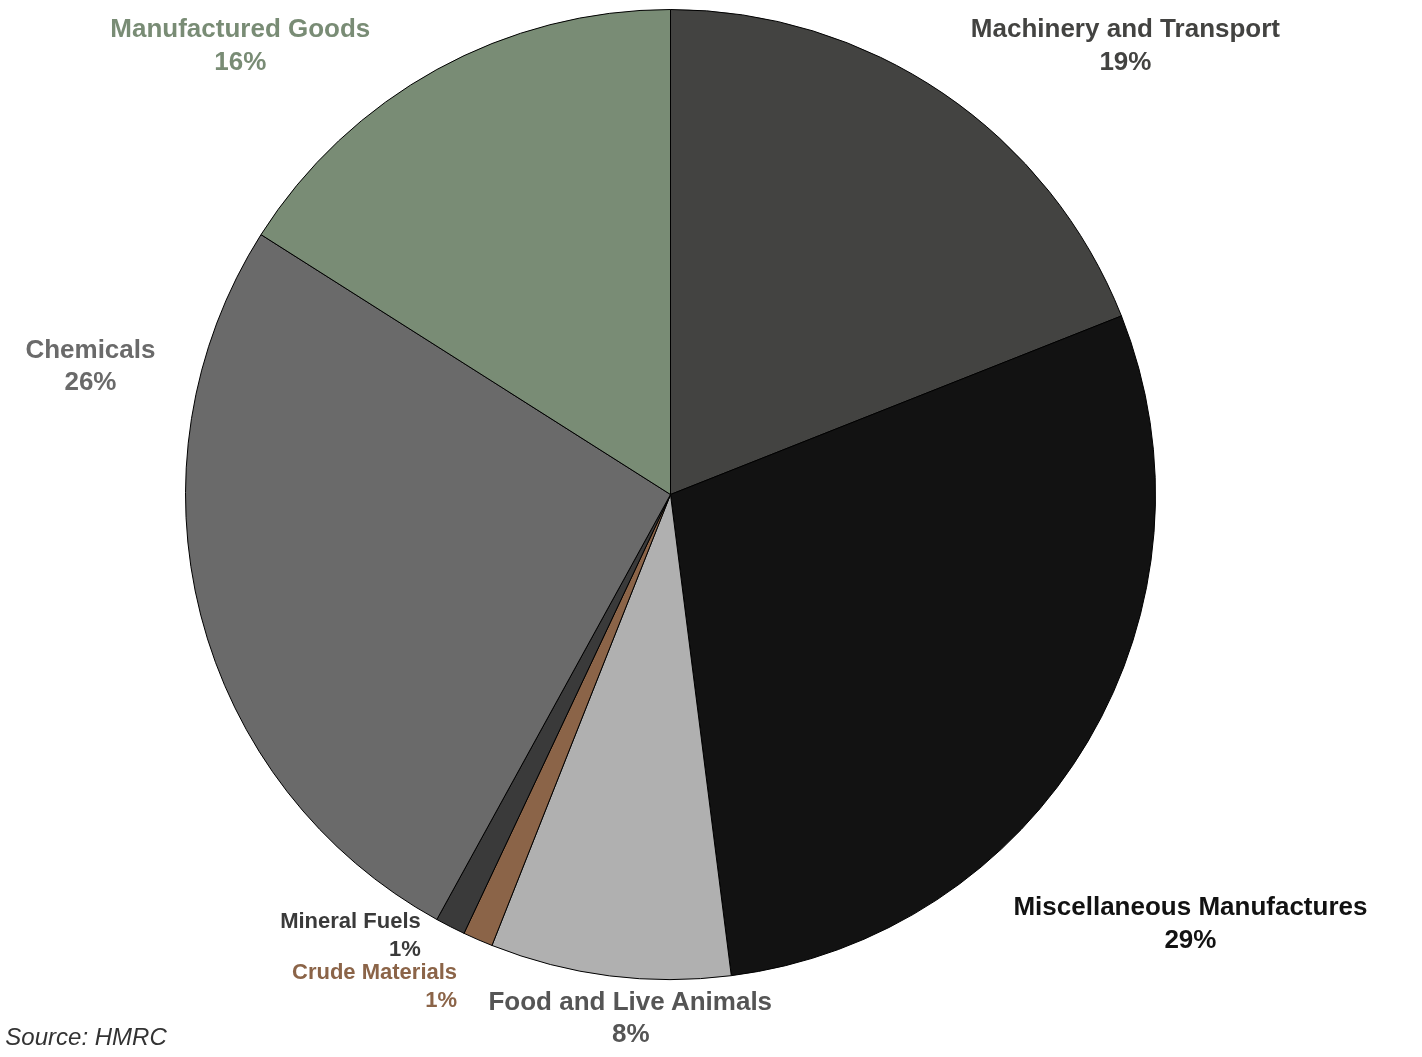 Image resolution: width=1422 pixels, height=1057 pixels. What do you see at coordinates (350, 921) in the screenshot?
I see `slice-label: Mineral Fuels` at bounding box center [350, 921].